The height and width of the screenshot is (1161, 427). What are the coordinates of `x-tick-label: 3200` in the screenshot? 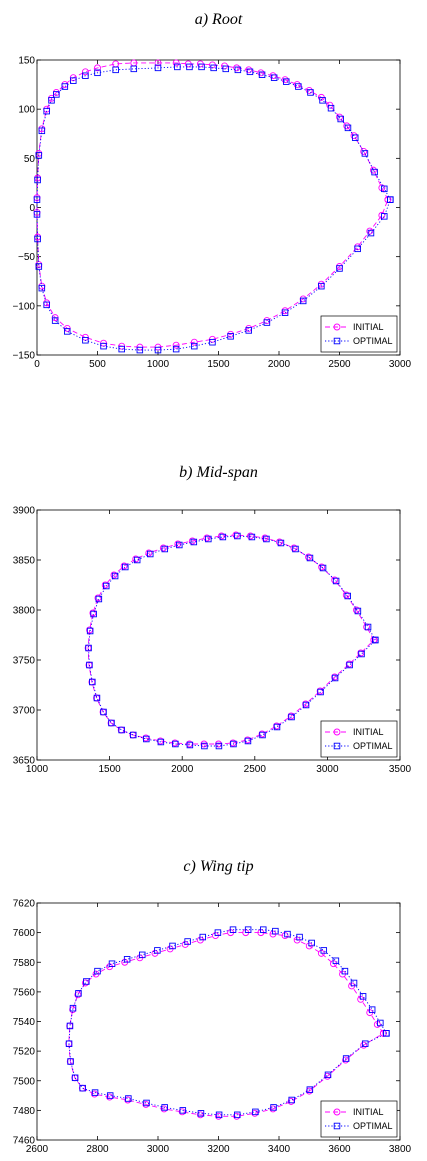 It's located at (218, 1149).